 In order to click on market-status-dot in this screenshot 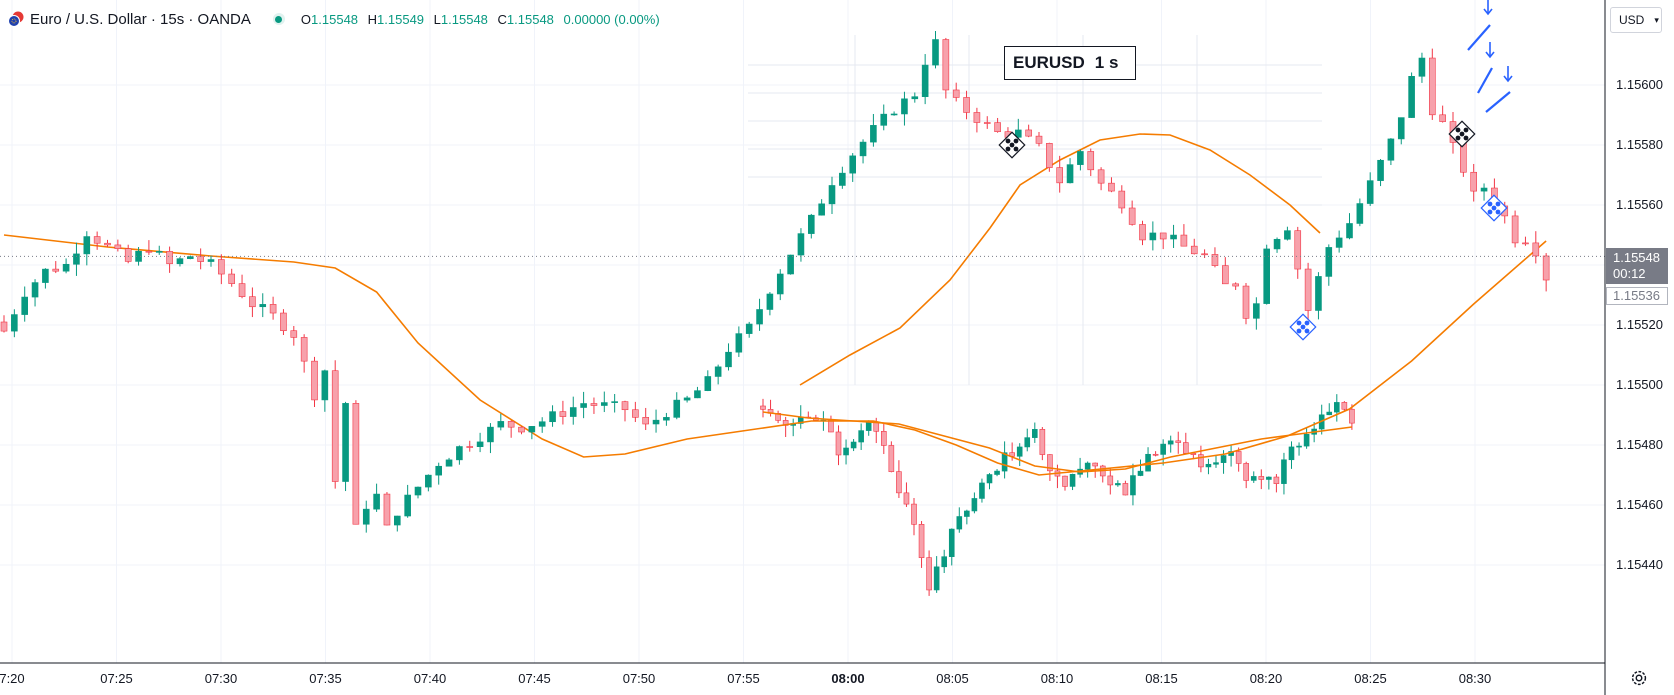, I will do `click(278, 19)`.